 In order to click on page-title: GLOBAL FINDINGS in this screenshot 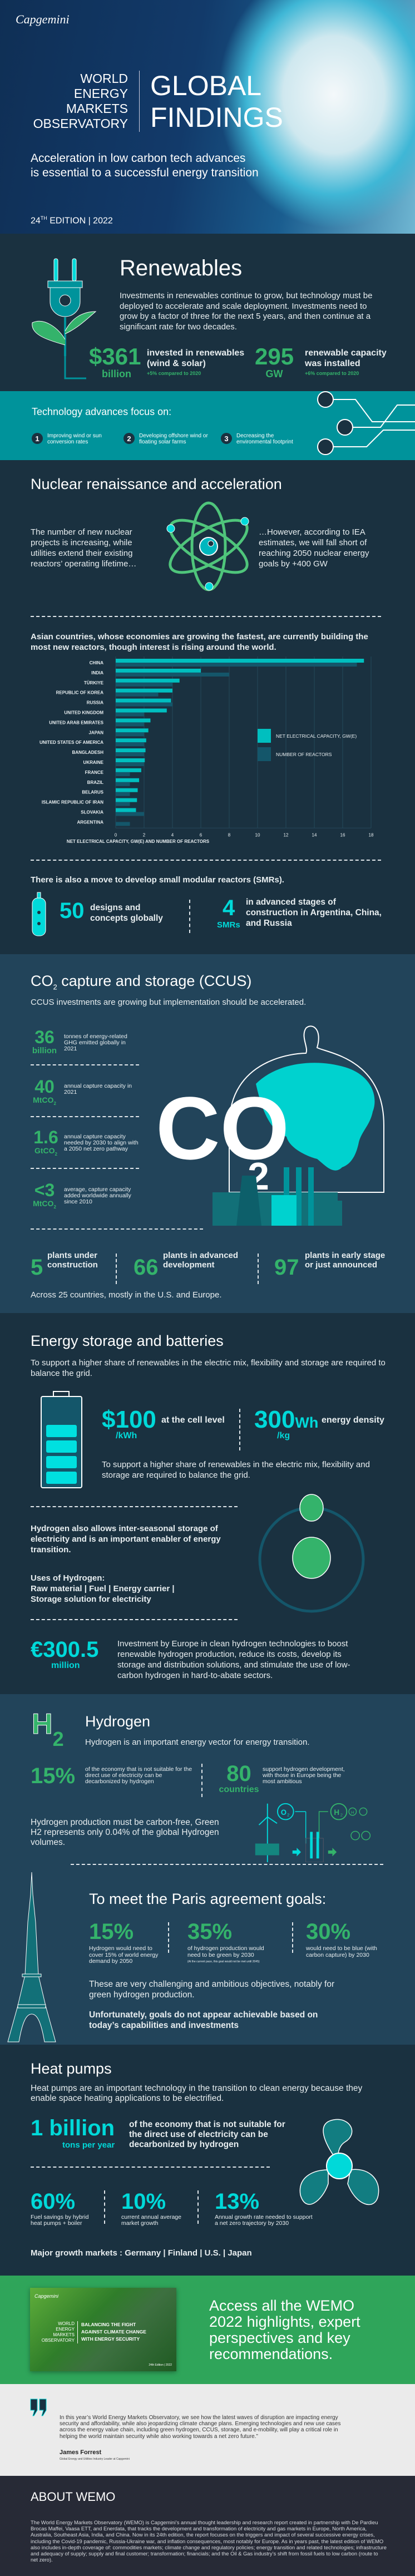, I will do `click(217, 102)`.